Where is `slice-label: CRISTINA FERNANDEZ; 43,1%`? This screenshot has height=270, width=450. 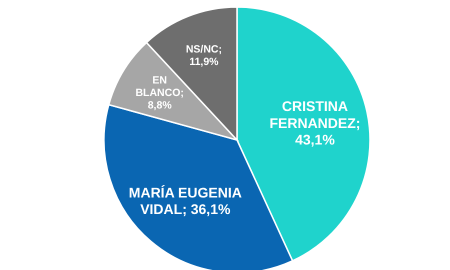 slice-label: CRISTINA FERNANDEZ; 43,1% is located at coordinates (314, 123).